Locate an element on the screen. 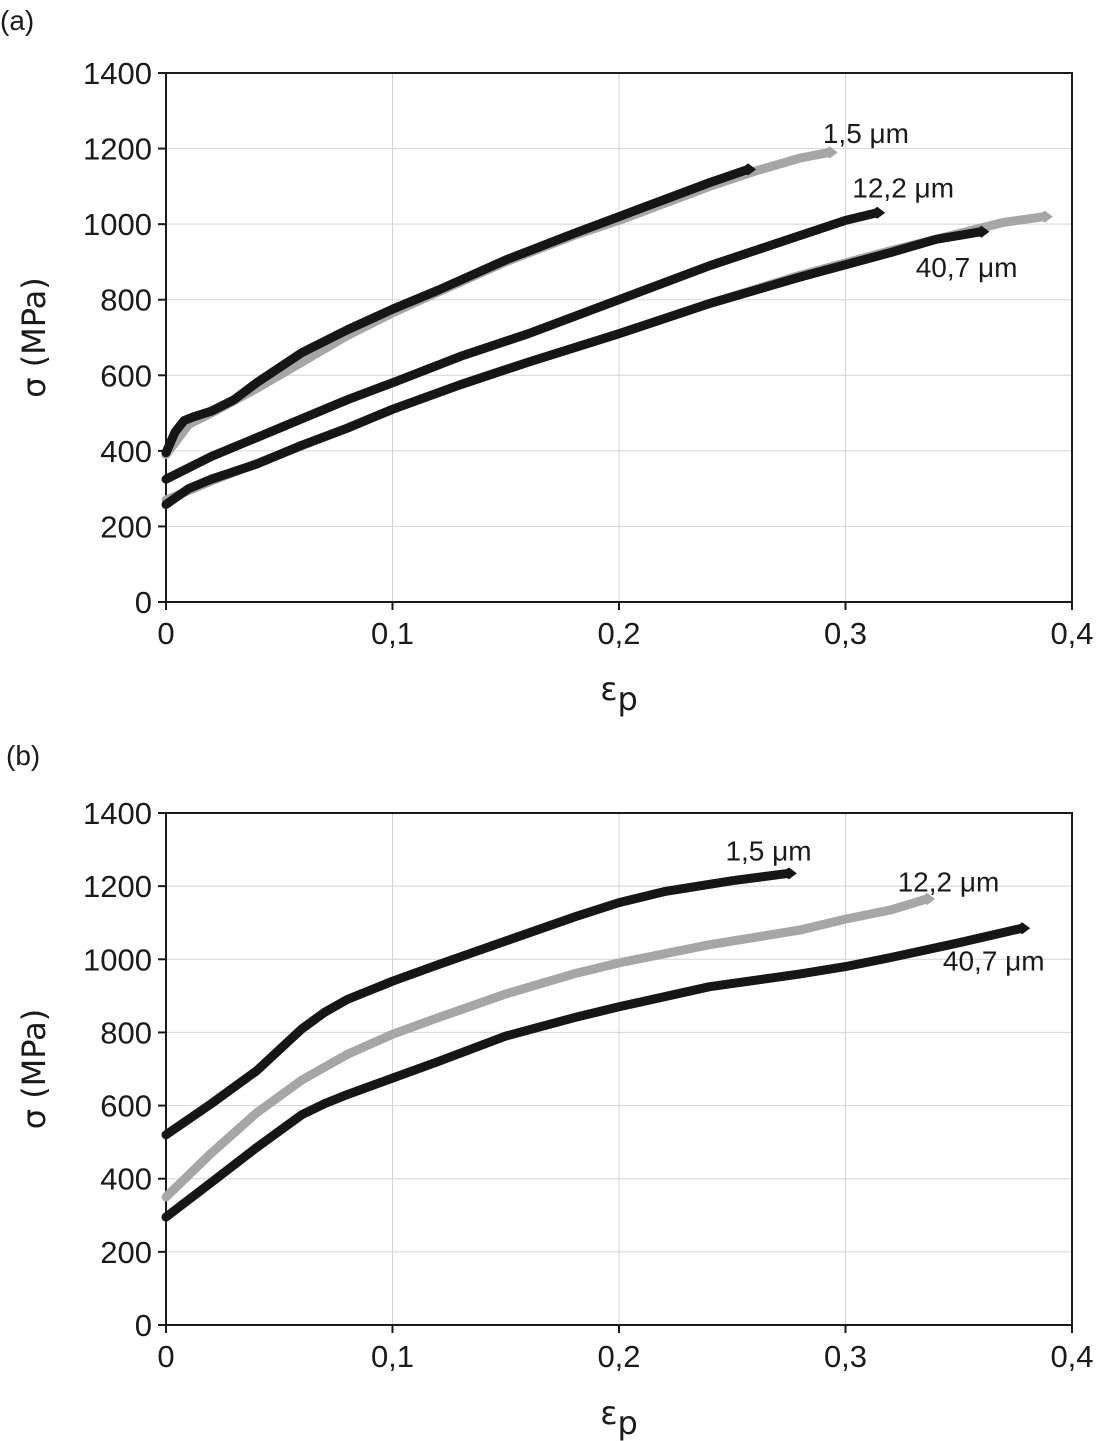 Image resolution: width=1097 pixels, height=1441 pixels. panel-label: (b) is located at coordinates (23, 755).